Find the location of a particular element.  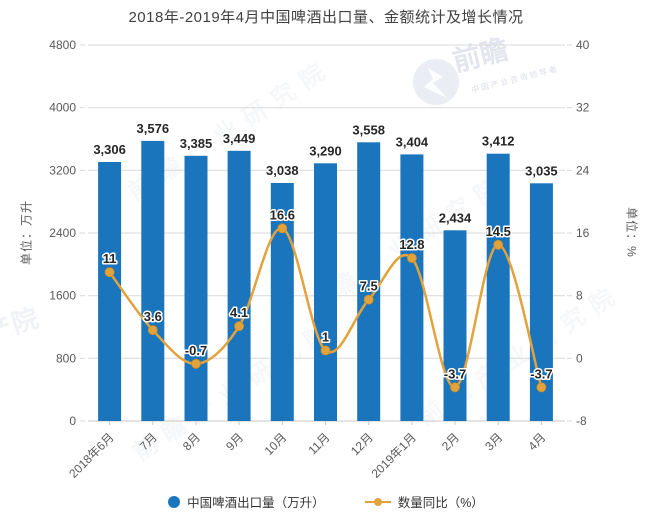

line-value-label: 12.8 is located at coordinates (411, 244).